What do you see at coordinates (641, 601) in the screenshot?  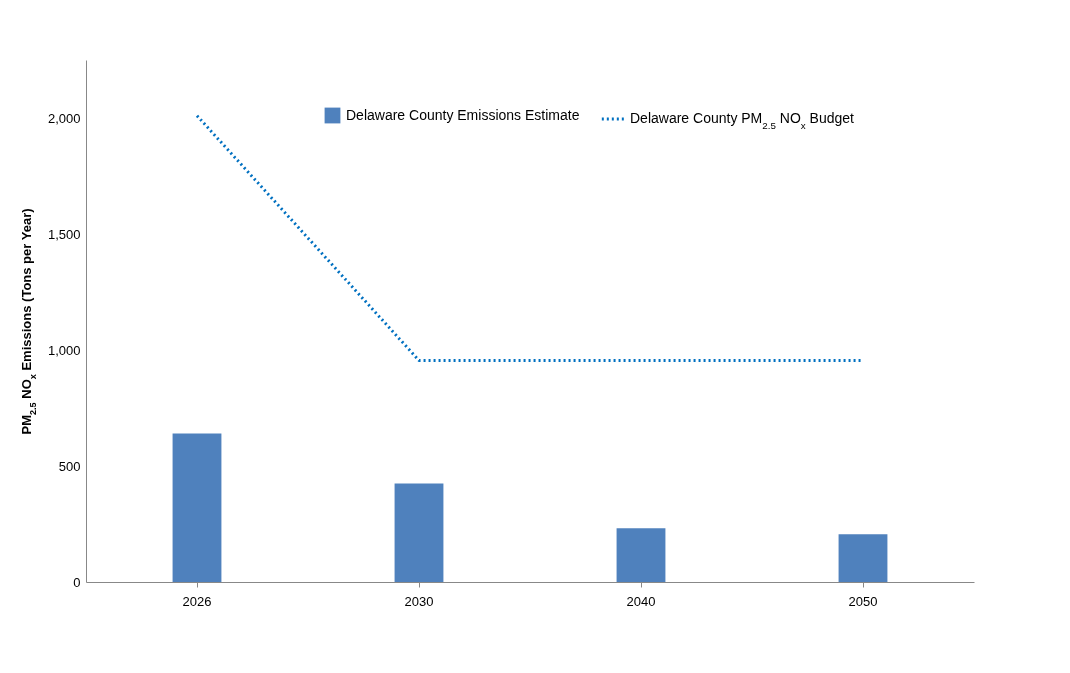 I see `x-tick-label: 2040` at bounding box center [641, 601].